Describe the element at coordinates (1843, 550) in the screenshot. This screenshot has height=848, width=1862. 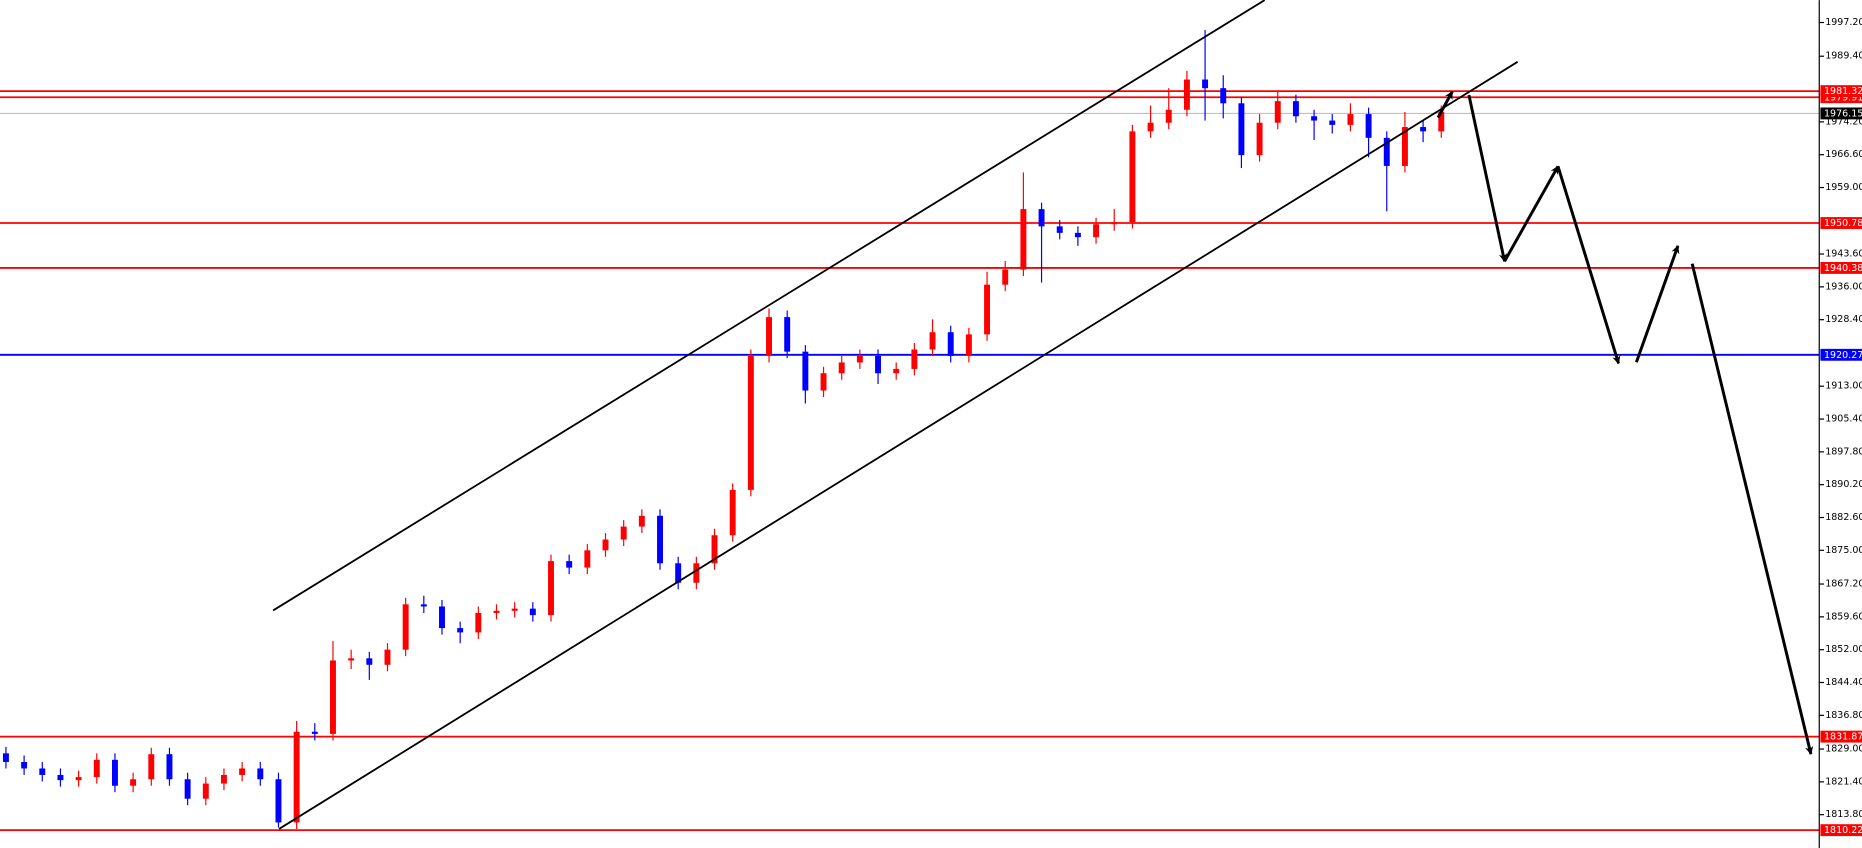
I see `y-tick-label: 1875.00` at that location.